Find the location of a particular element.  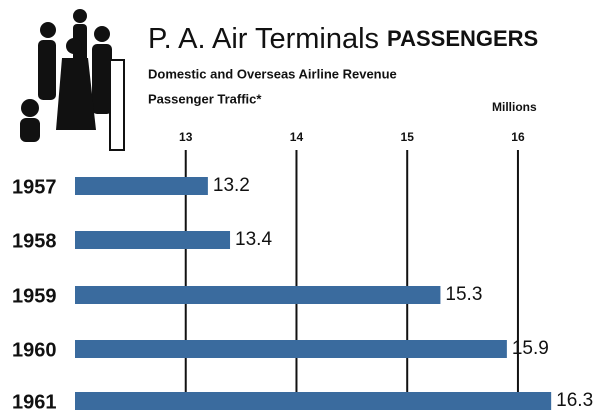

x-tick-label: 14 is located at coordinates (297, 137).